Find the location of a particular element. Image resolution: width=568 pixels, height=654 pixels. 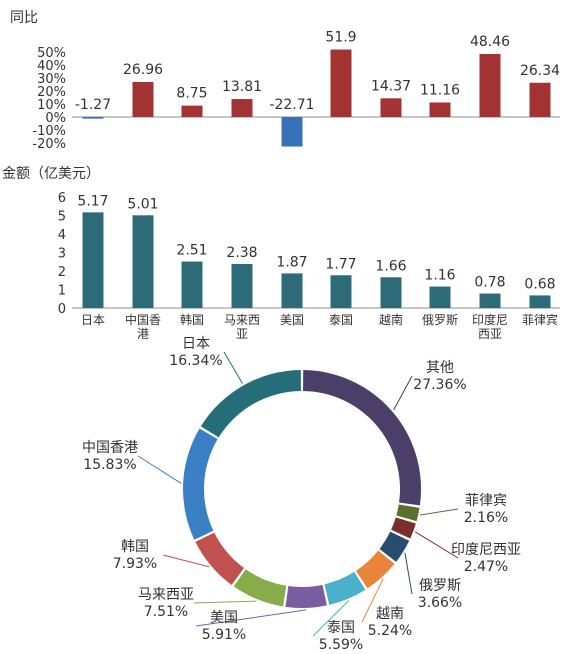

yoy-value-label: 26.34 is located at coordinates (540, 71).